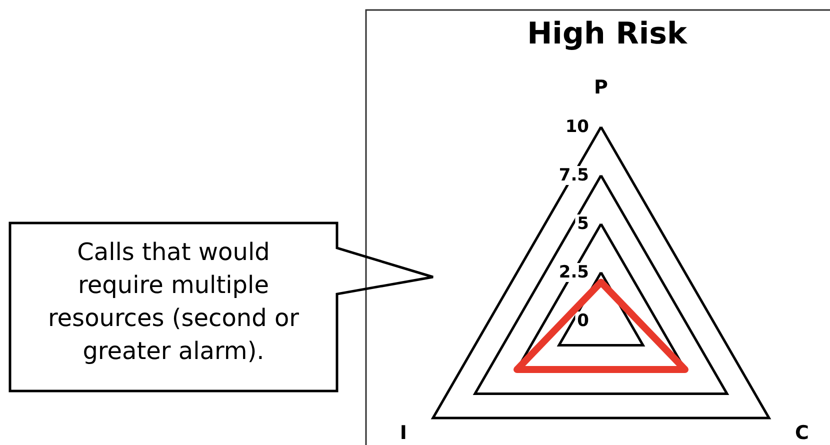 This screenshot has height=445, width=830. Describe the element at coordinates (173, 302) in the screenshot. I see `text: Calls that would require multiple resources (second or greater alarm).` at that location.